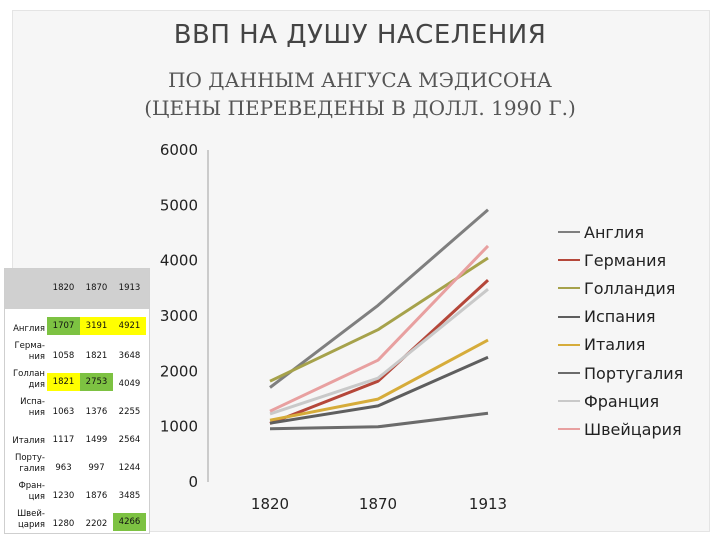  Describe the element at coordinates (31, 519) in the screenshot. I see `table-row-name: Швей- цария` at that location.